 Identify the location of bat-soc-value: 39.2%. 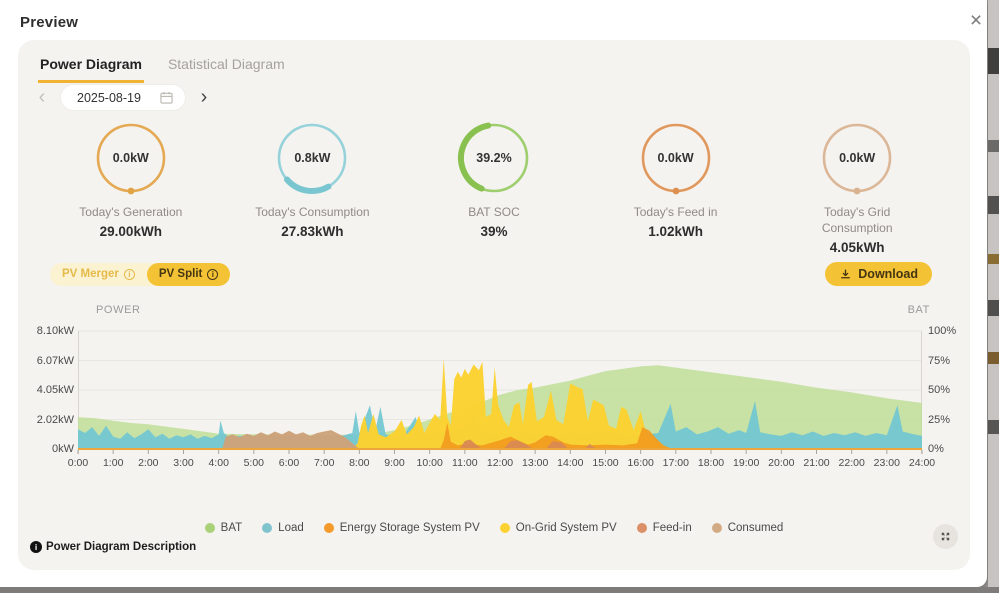
(494, 158).